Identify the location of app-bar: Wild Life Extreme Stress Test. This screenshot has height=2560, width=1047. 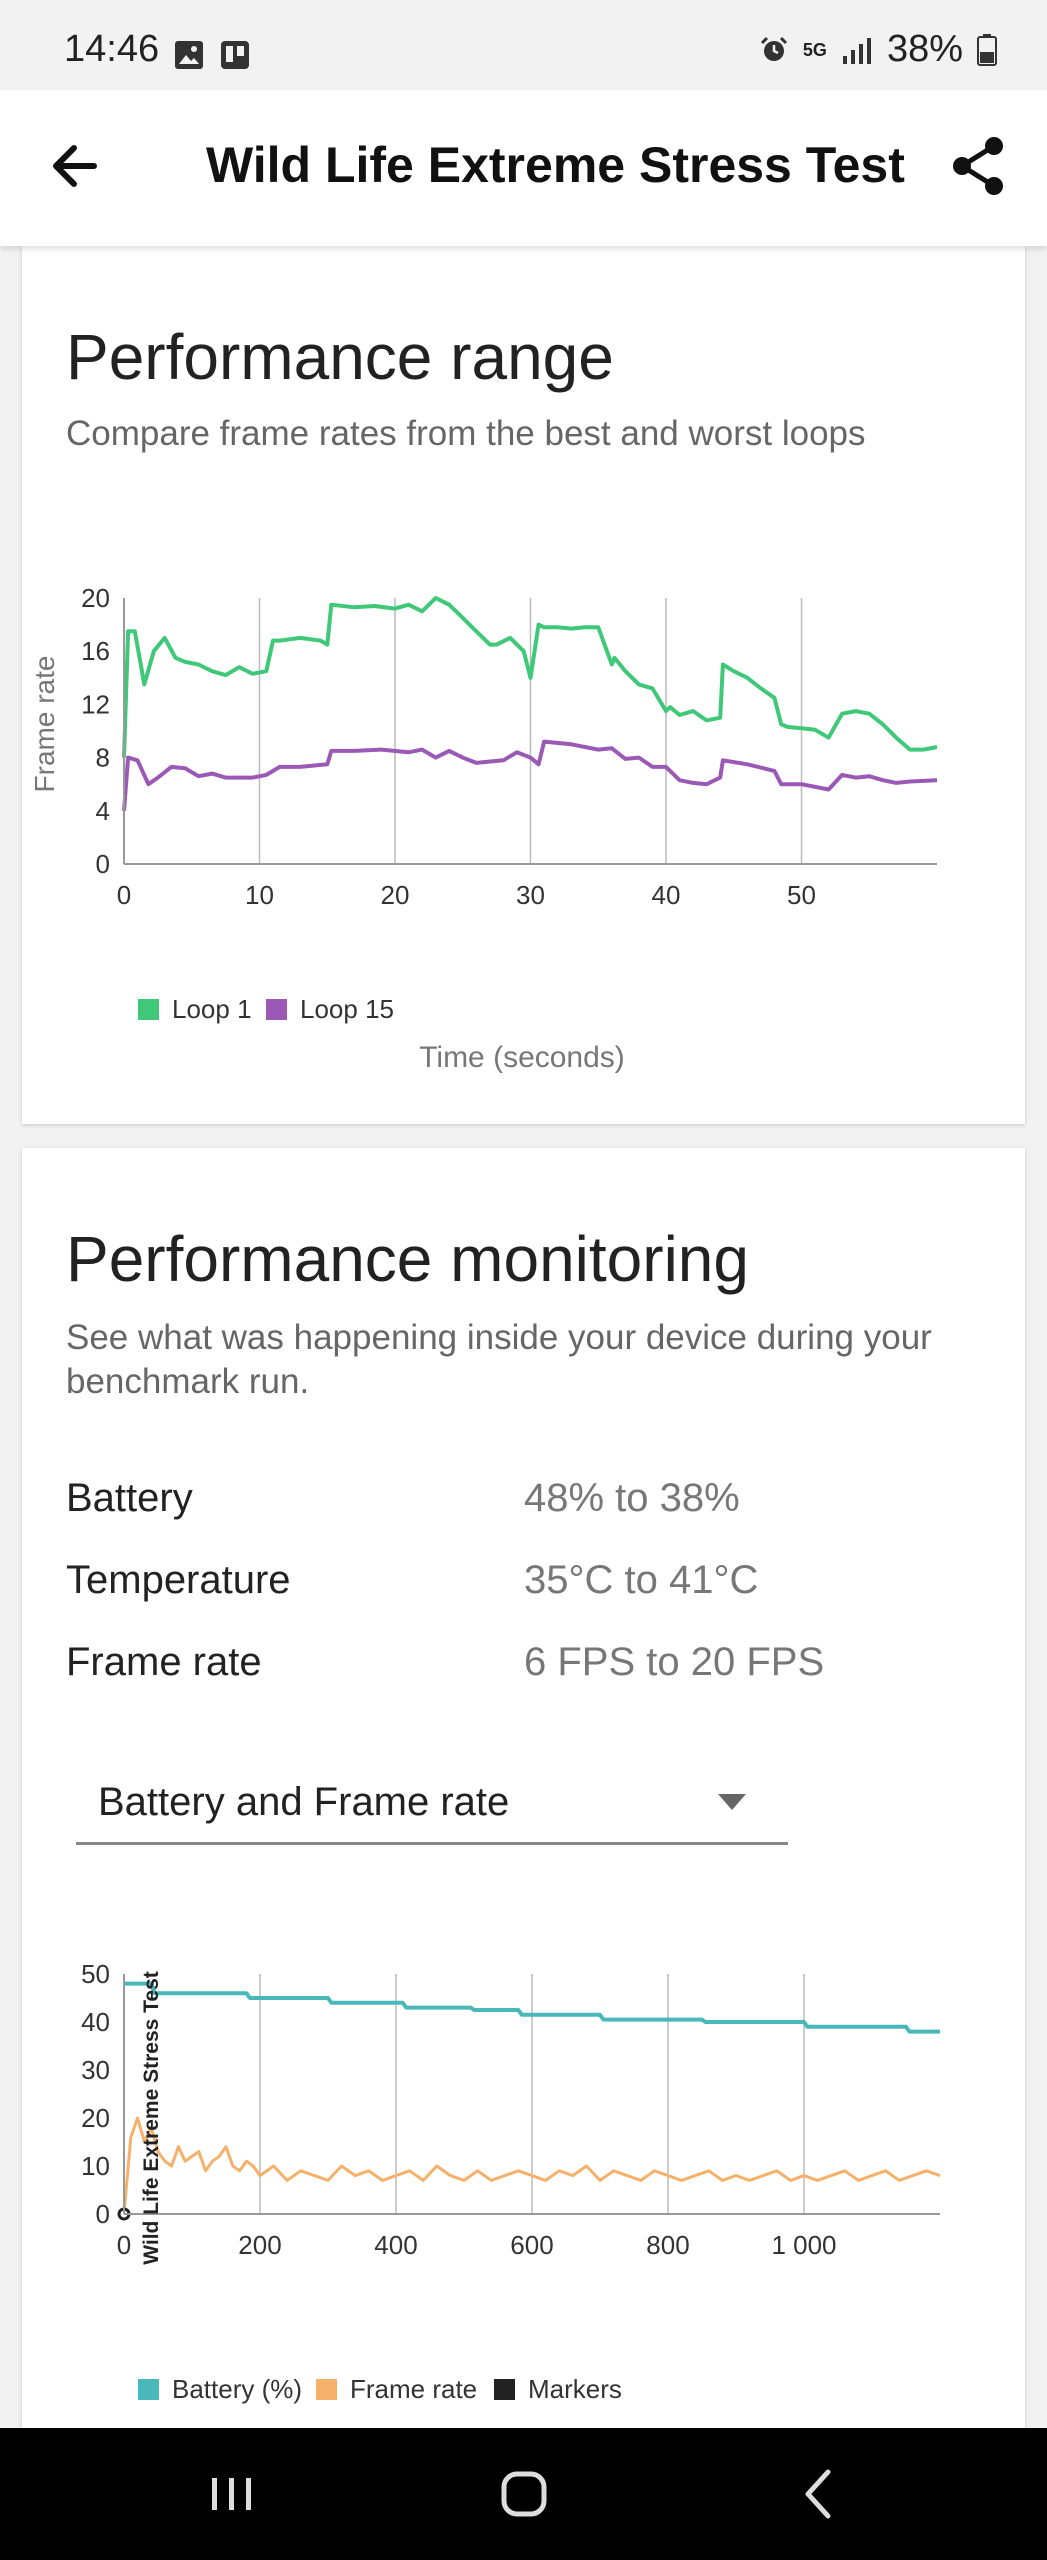
(523, 168).